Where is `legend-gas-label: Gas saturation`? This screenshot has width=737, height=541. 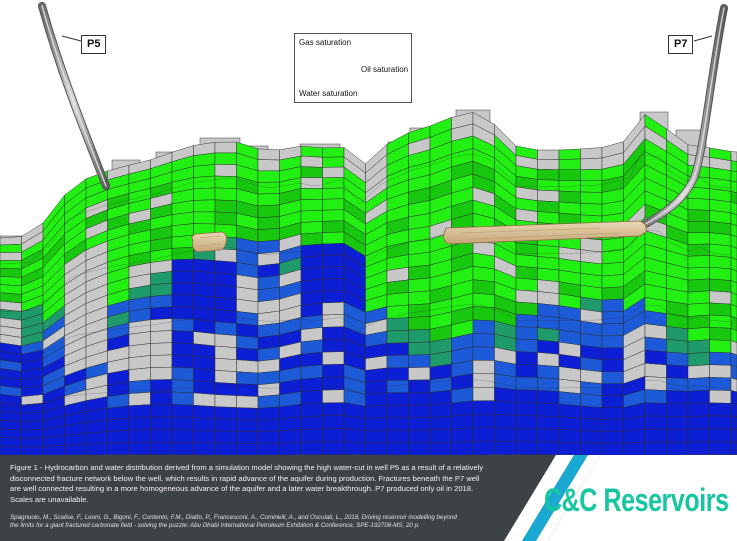
legend-gas-label: Gas saturation is located at coordinates (325, 42).